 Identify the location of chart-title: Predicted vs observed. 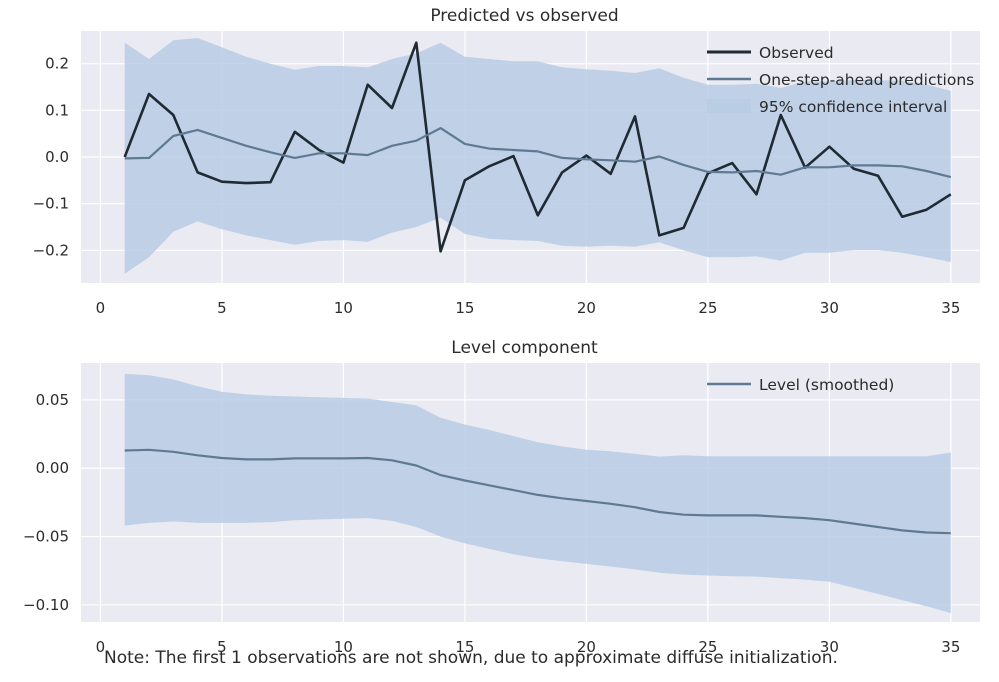
(524, 16).